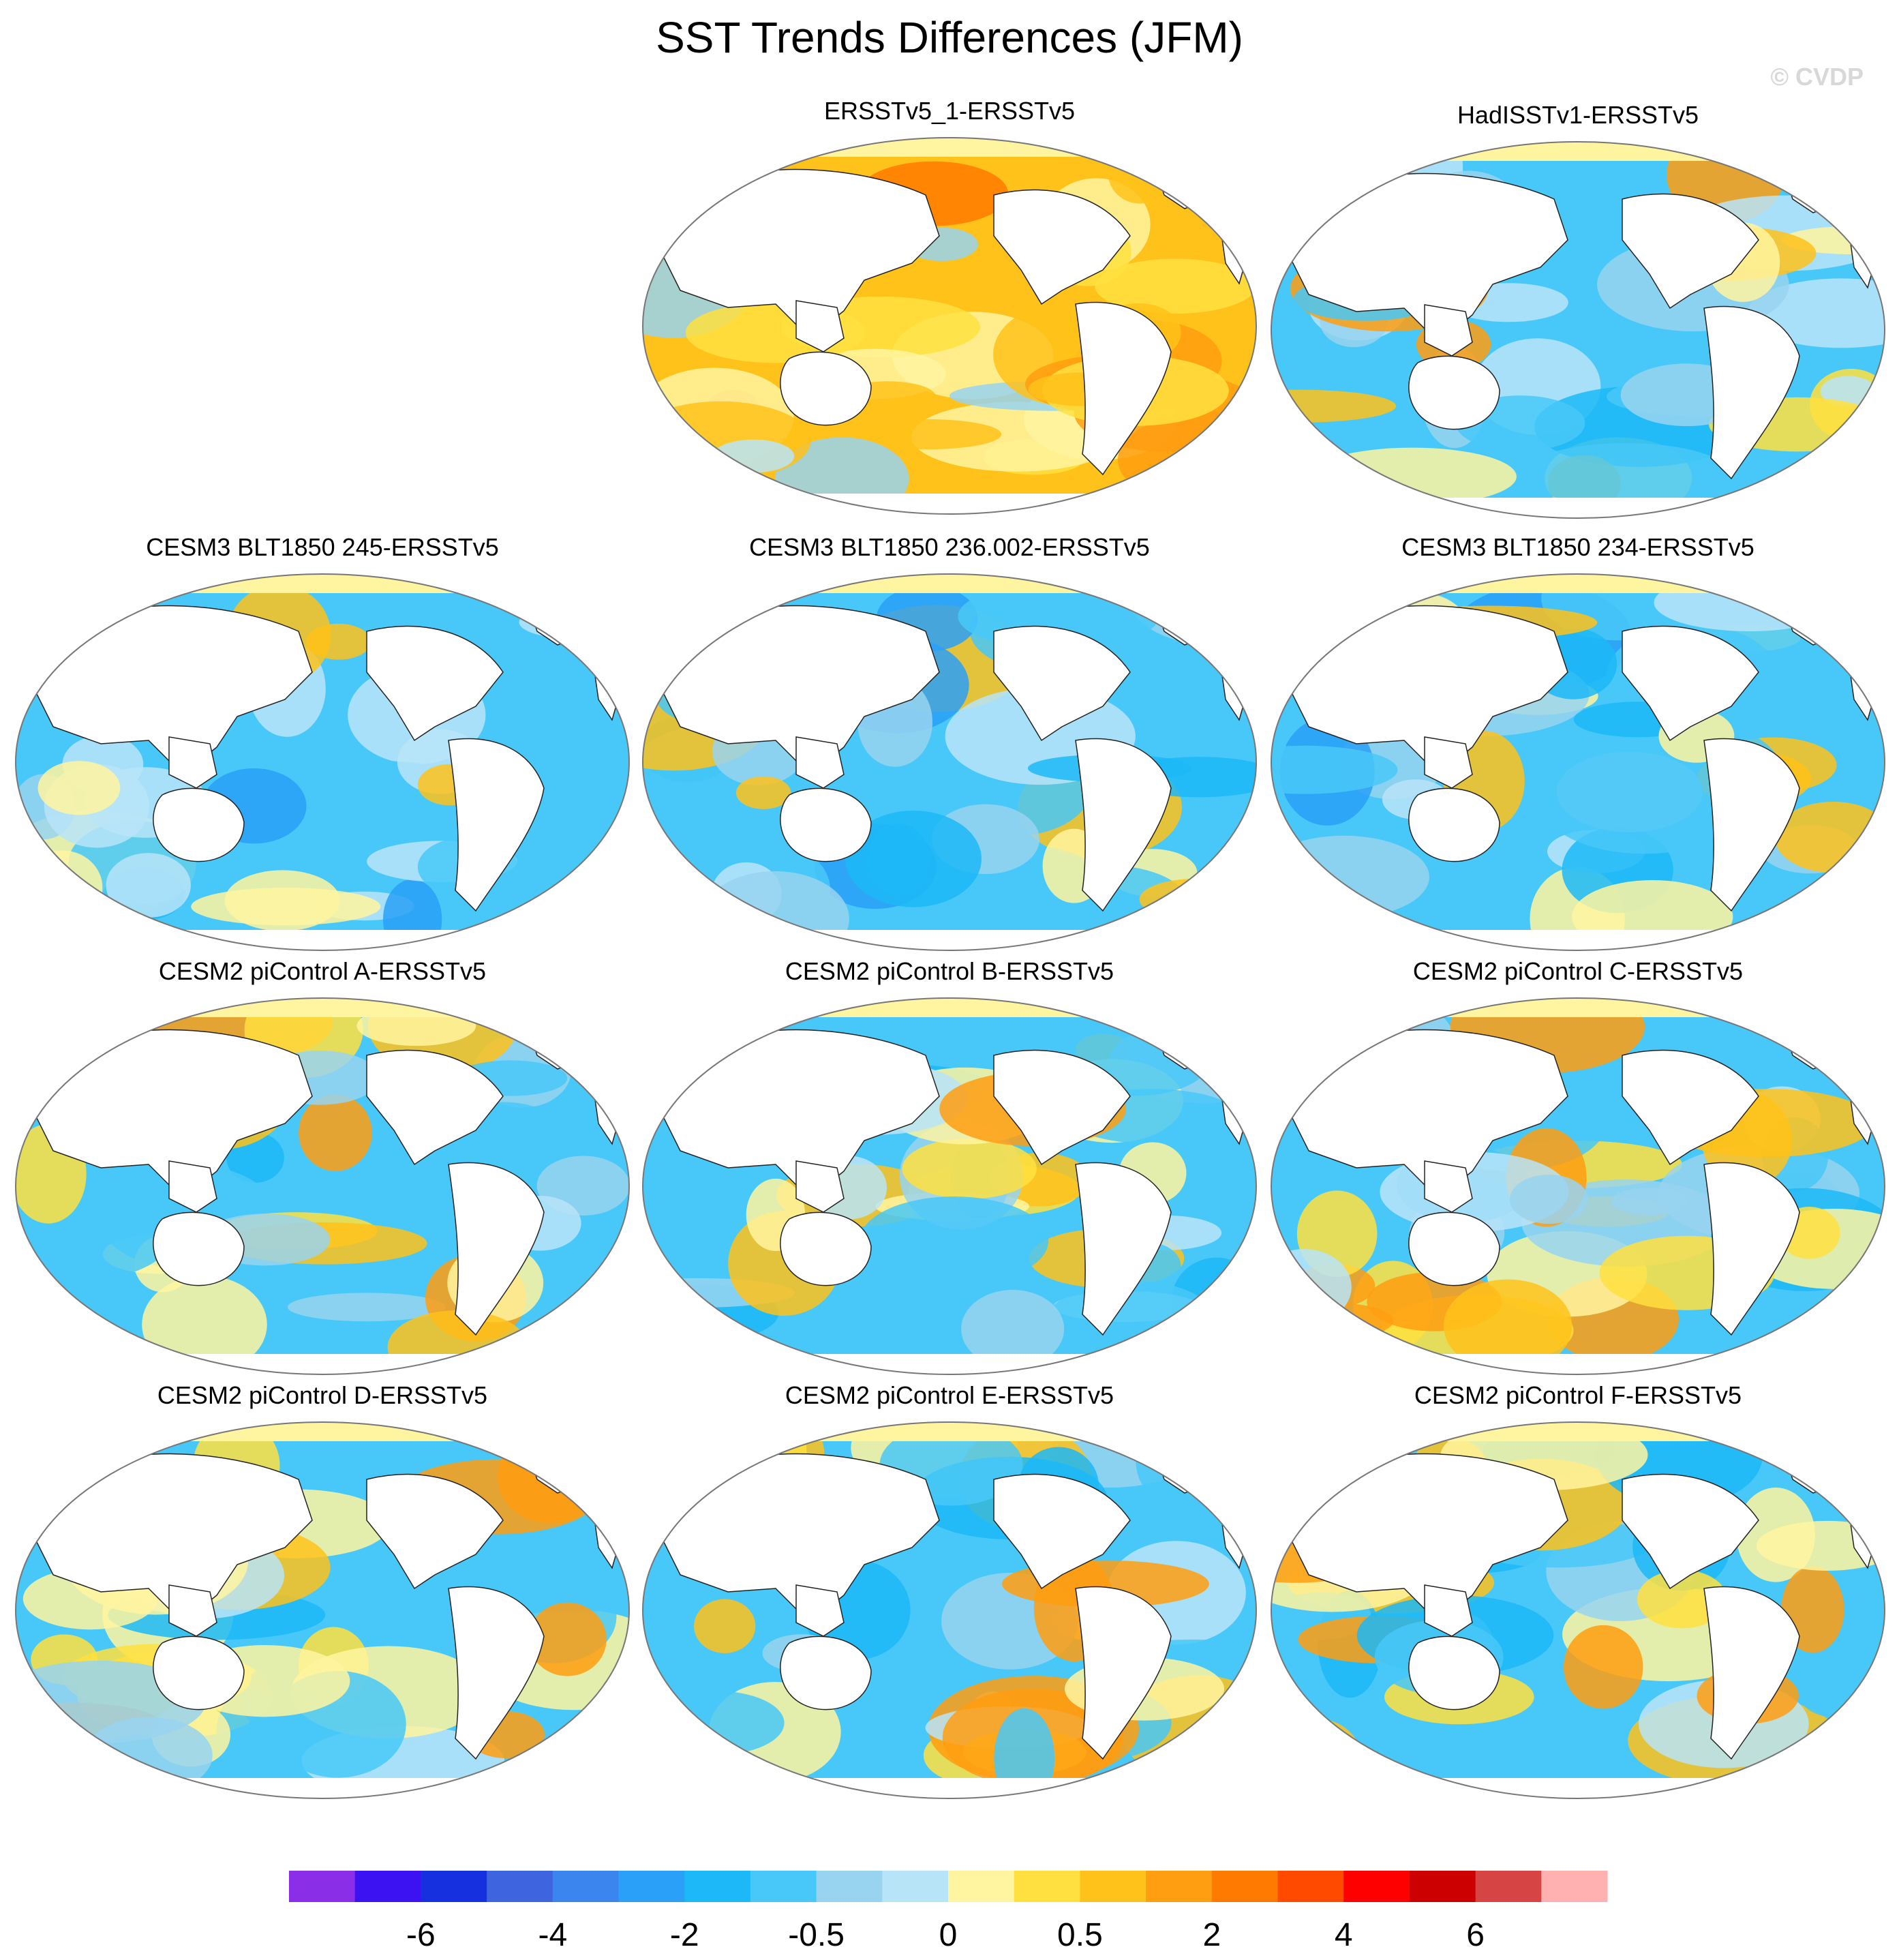 The width and height of the screenshot is (1899, 1960). I want to click on colorbar-tick-label: -2, so click(684, 1935).